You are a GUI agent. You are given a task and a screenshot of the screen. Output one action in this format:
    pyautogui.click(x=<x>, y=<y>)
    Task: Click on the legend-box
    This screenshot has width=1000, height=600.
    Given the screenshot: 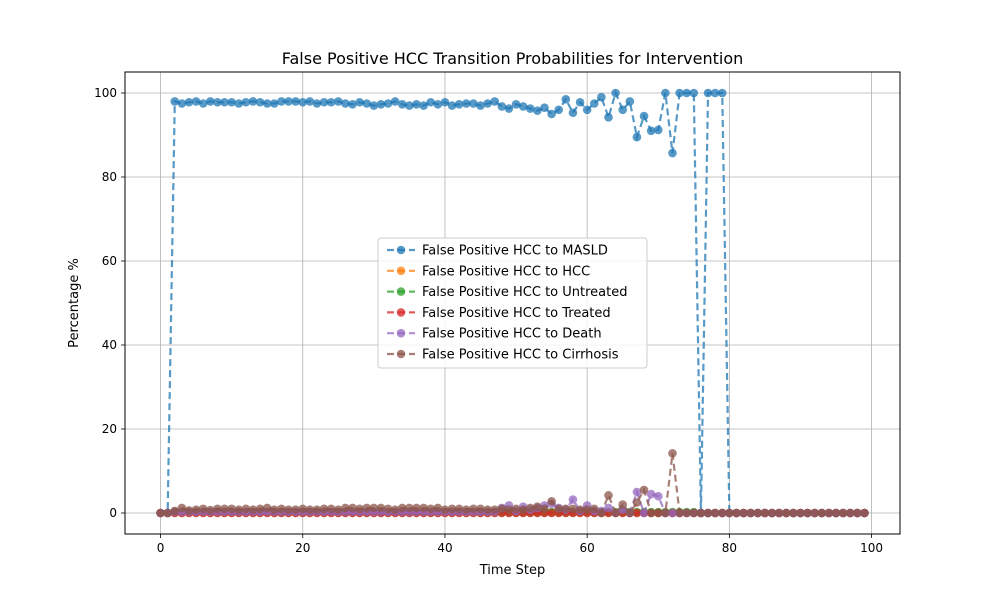 What is the action you would take?
    pyautogui.click(x=512, y=303)
    